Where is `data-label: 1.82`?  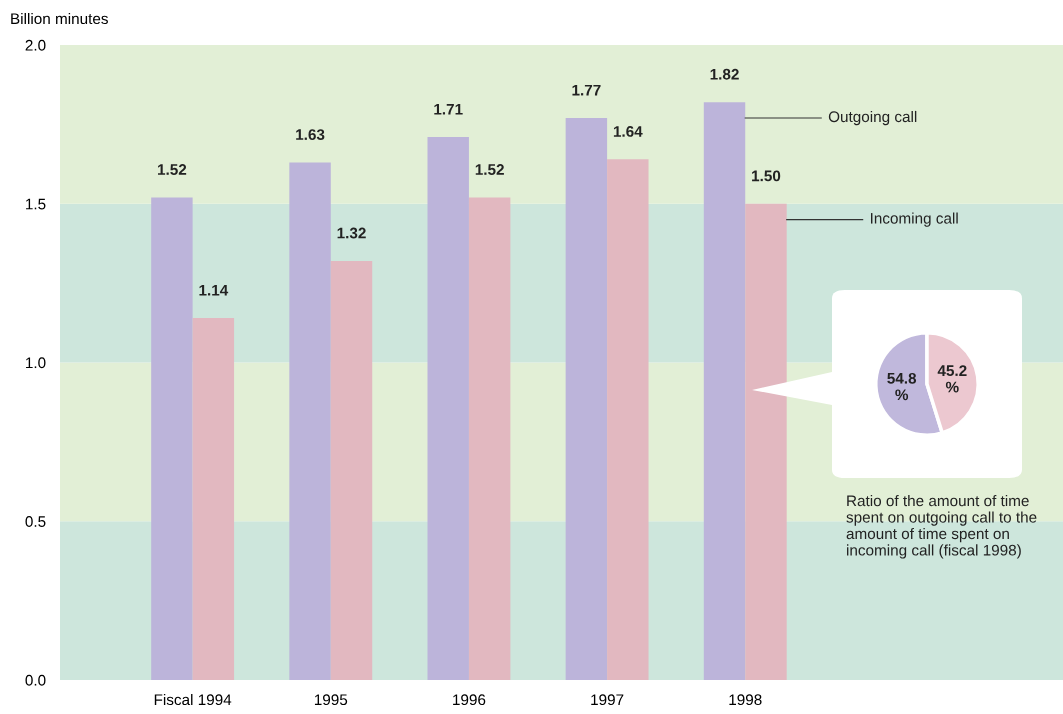
data-label: 1.82 is located at coordinates (724, 74).